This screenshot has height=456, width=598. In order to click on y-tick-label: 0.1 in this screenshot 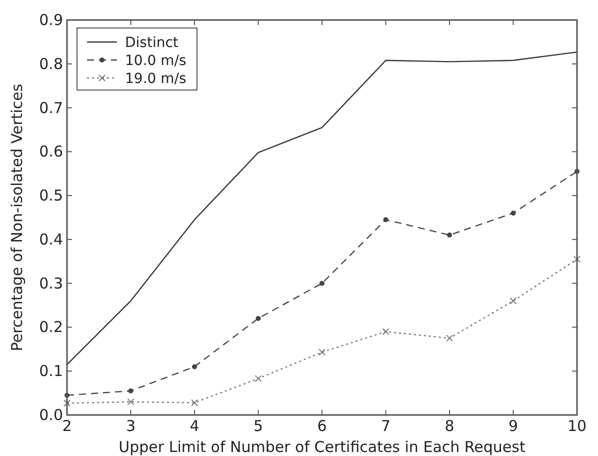, I will do `click(51, 371)`.